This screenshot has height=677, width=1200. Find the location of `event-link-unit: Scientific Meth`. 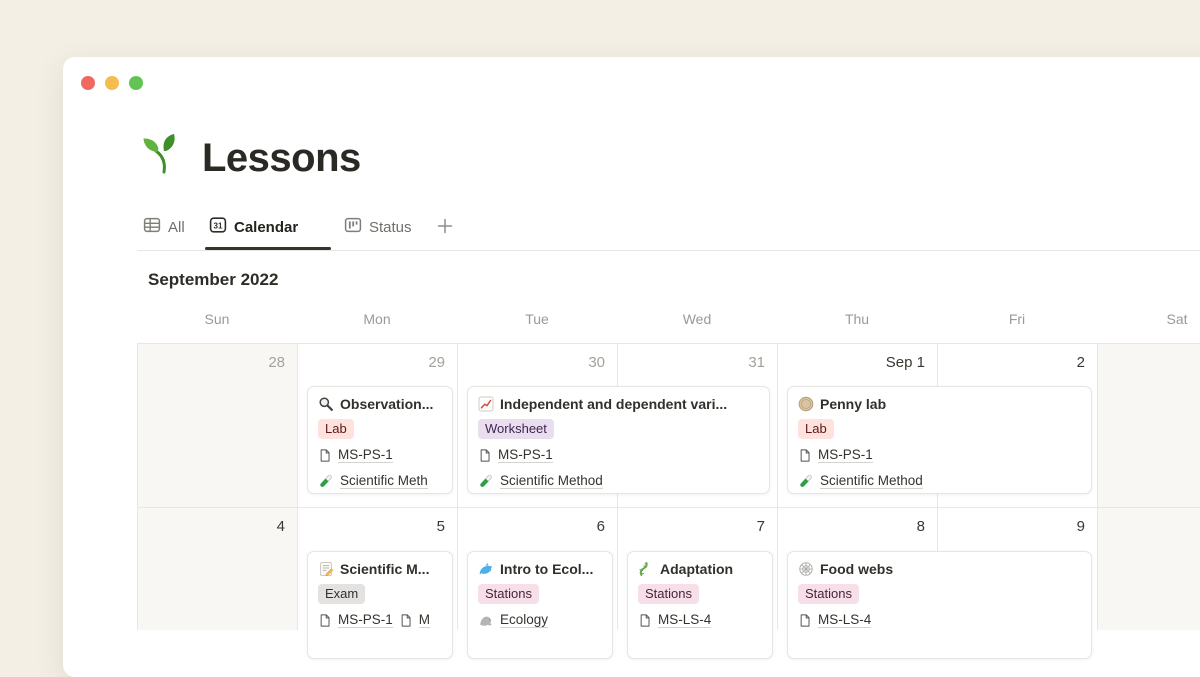

event-link-unit: Scientific Meth is located at coordinates (380, 480).